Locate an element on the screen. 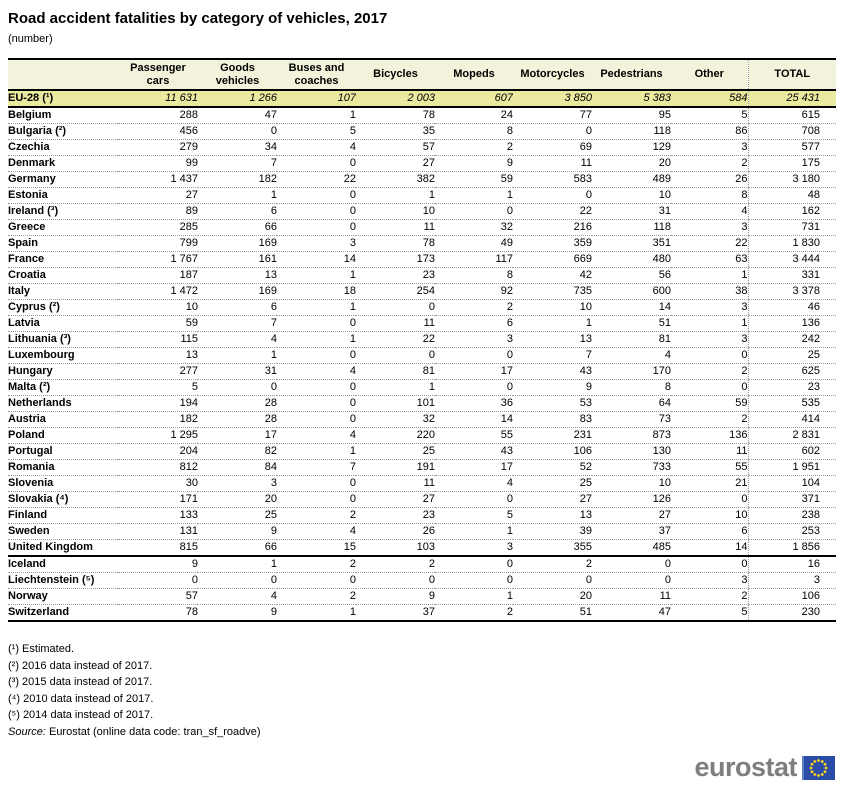 The image size is (844, 790). column-header: Buses and coaches is located at coordinates (316, 74).